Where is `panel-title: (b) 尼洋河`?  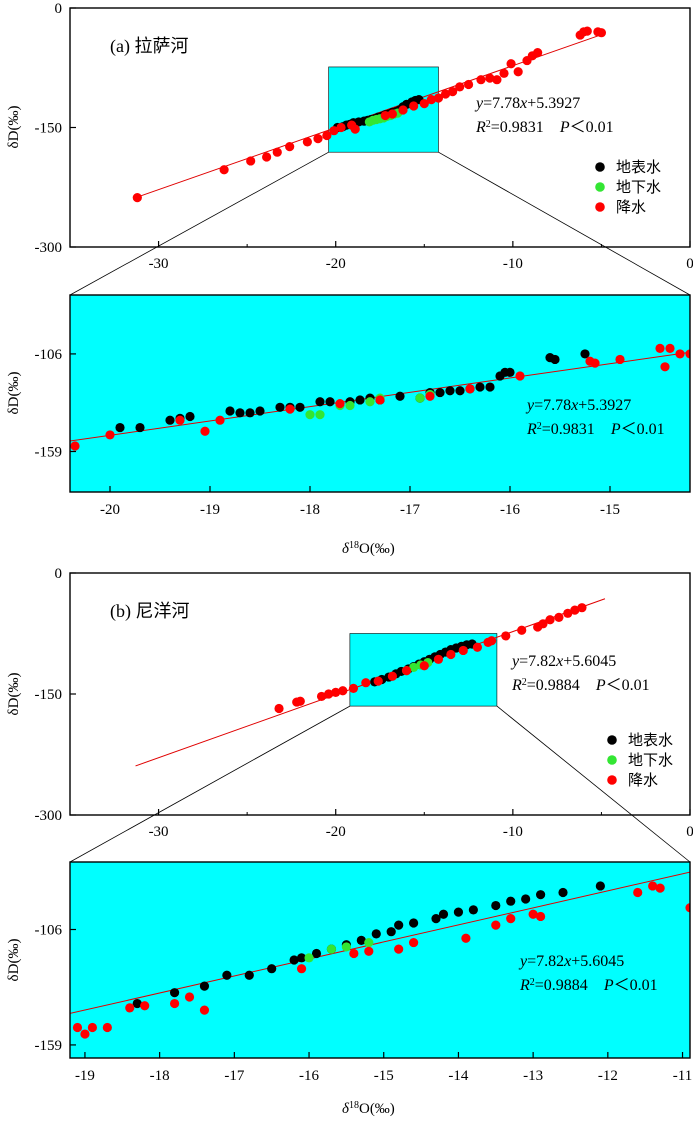 panel-title: (b) 尼洋河 is located at coordinates (150, 611).